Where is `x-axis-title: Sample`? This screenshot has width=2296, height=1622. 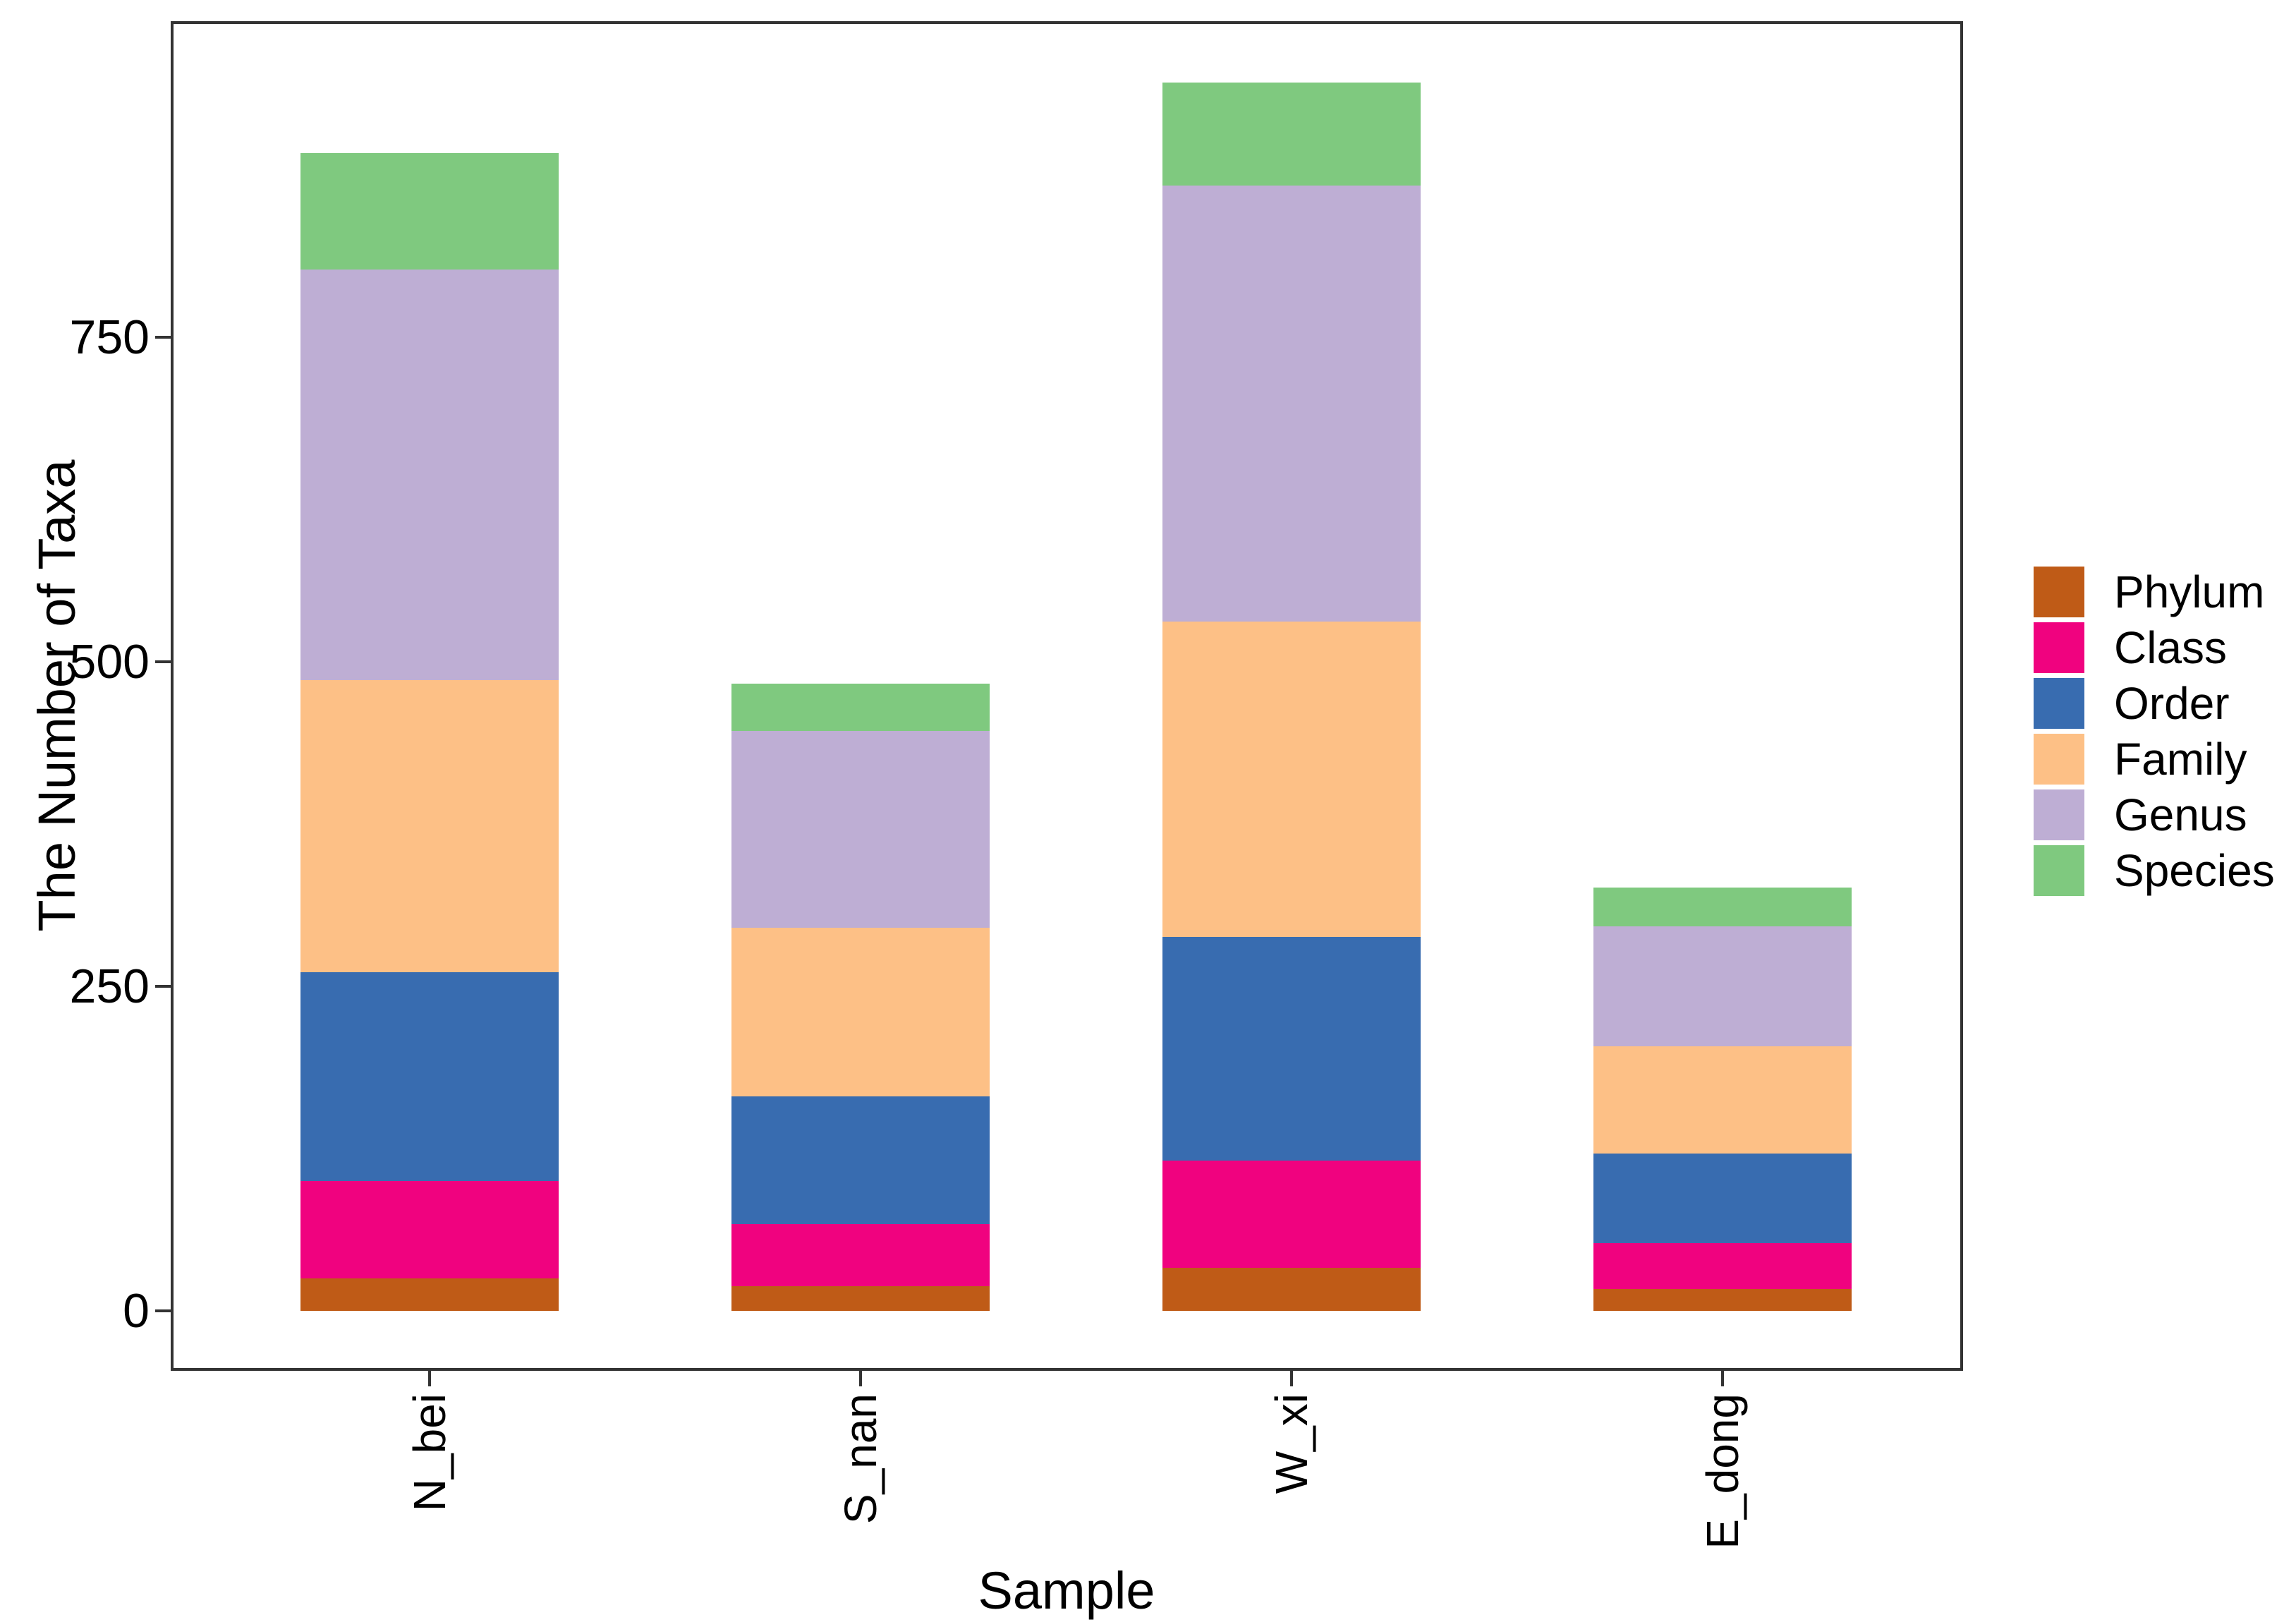
x-axis-title: Sample is located at coordinates (1066, 1590).